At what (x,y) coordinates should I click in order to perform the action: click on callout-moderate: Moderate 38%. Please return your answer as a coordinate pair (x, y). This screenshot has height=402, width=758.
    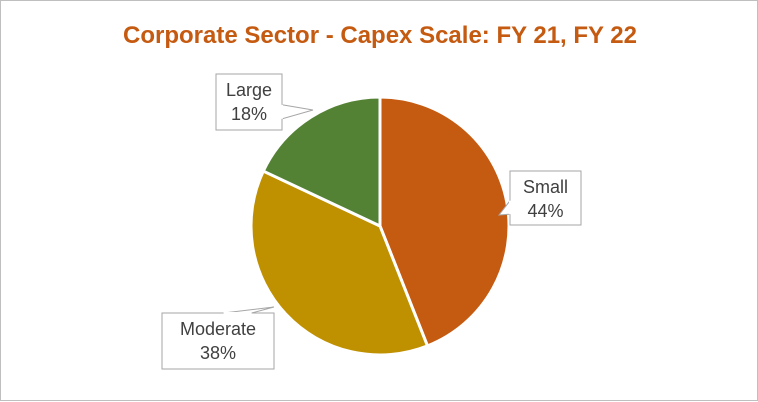
    Looking at the image, I should click on (218, 338).